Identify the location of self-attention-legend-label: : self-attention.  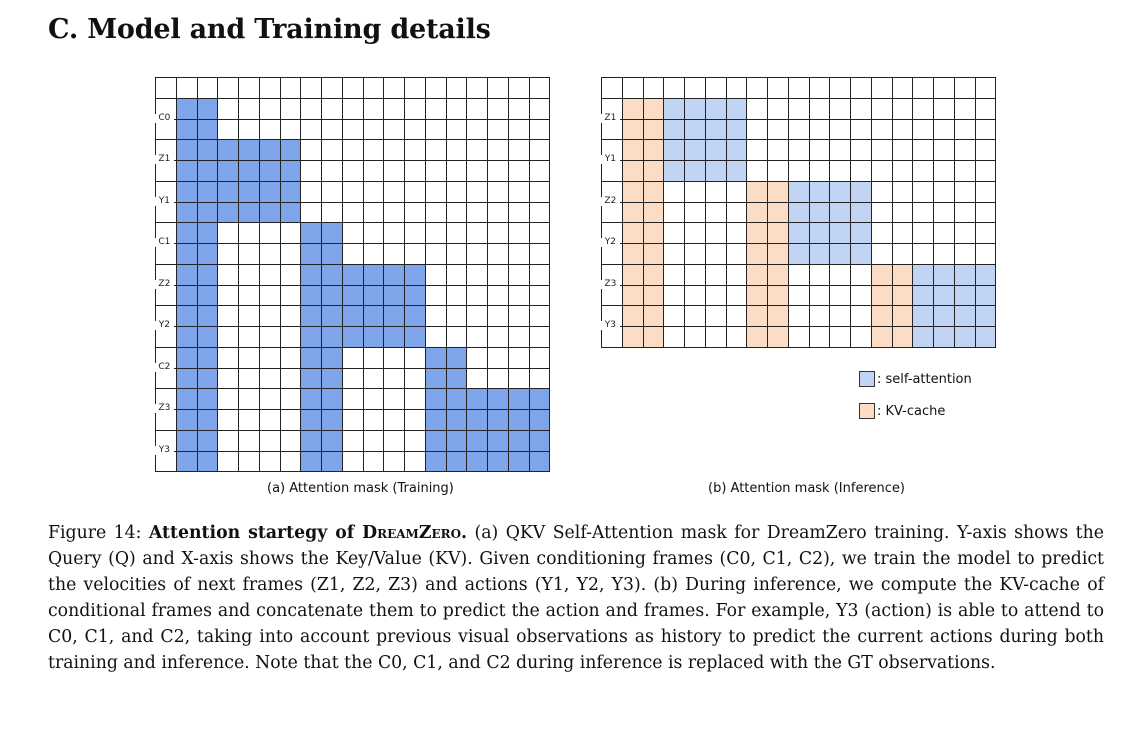
(924, 379).